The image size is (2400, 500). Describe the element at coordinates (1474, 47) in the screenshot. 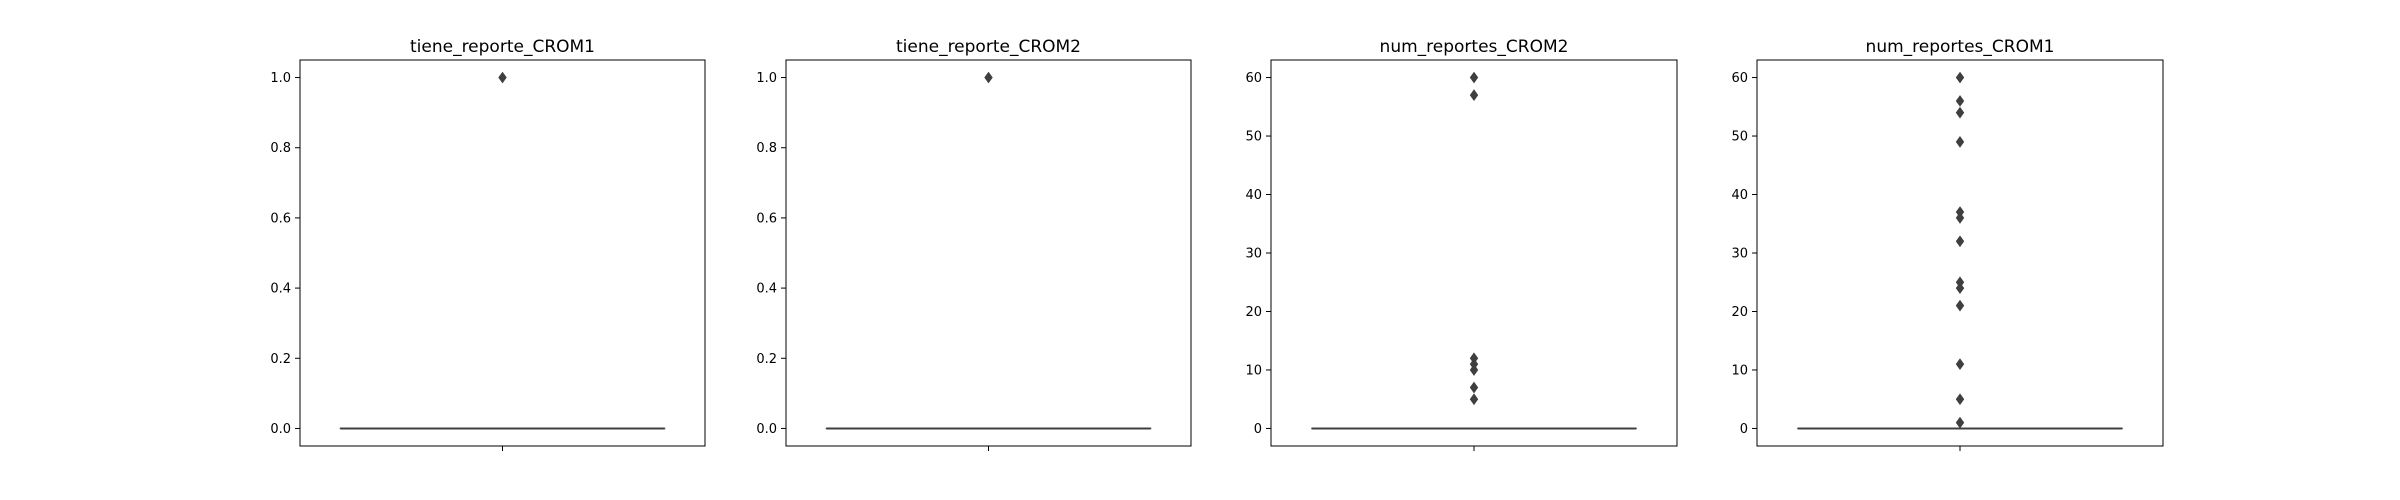

I see `subplot-title: num_reportes_CROM2` at that location.